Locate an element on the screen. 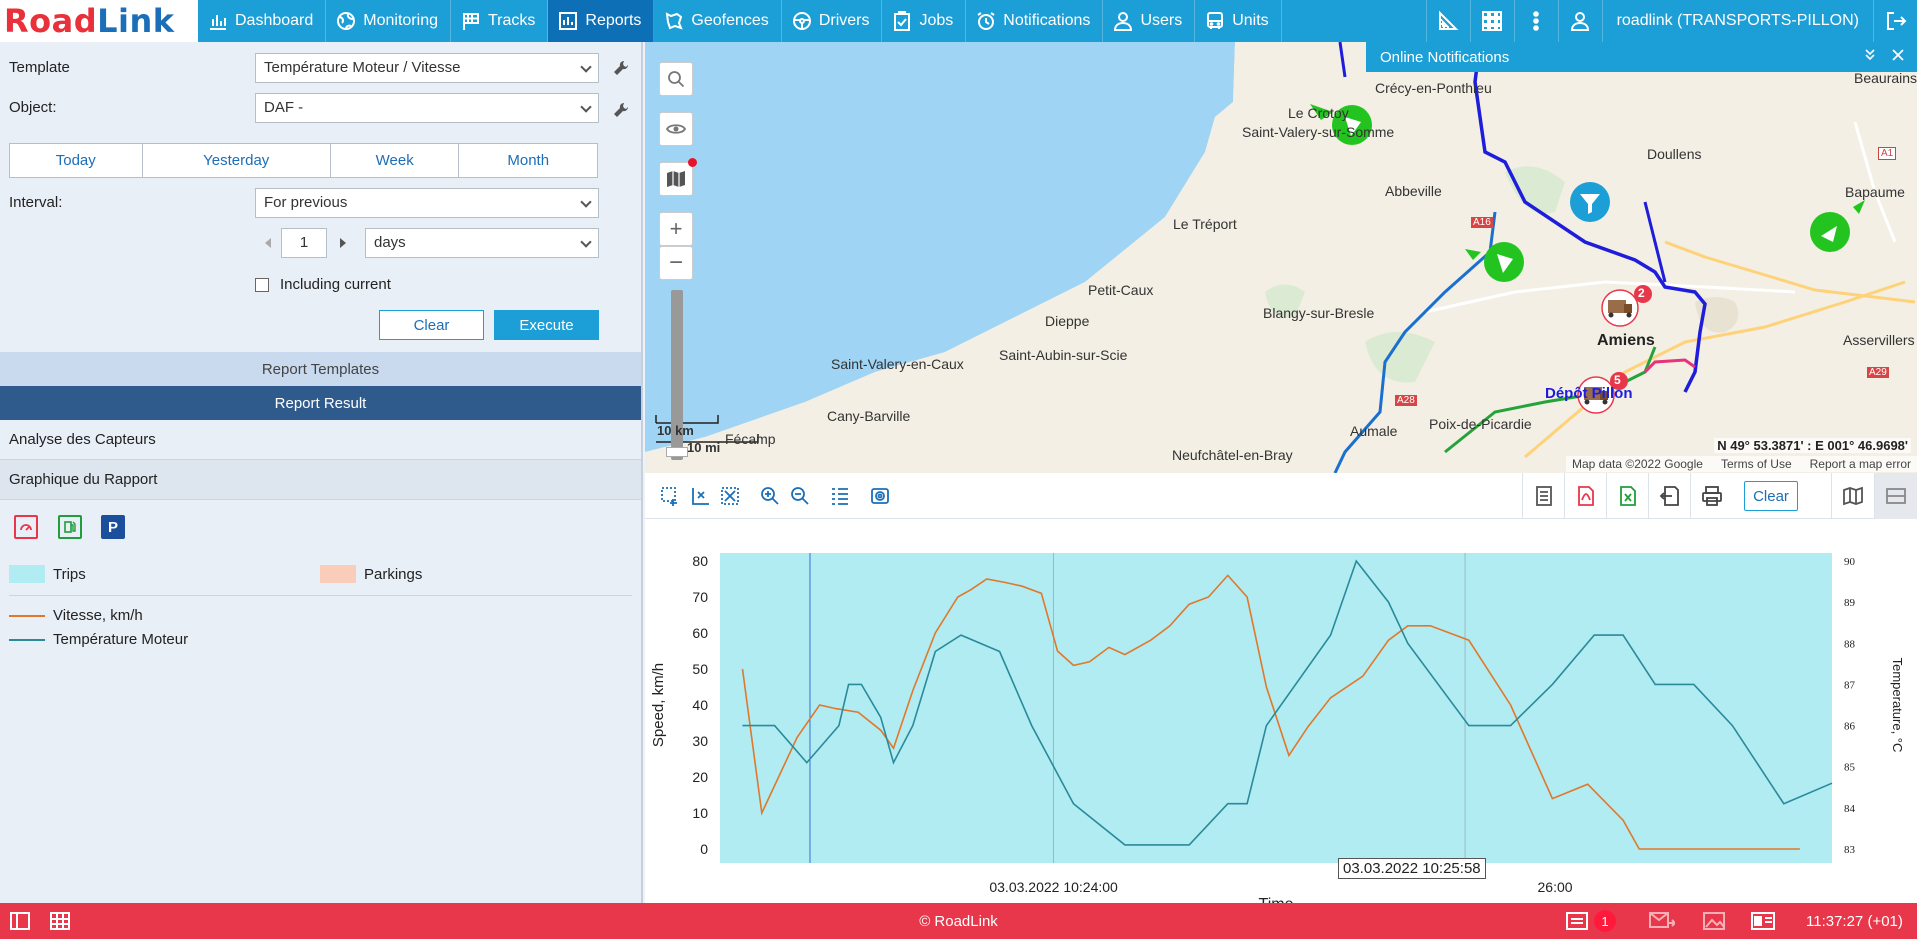  export-excel-button is located at coordinates (1627, 496).